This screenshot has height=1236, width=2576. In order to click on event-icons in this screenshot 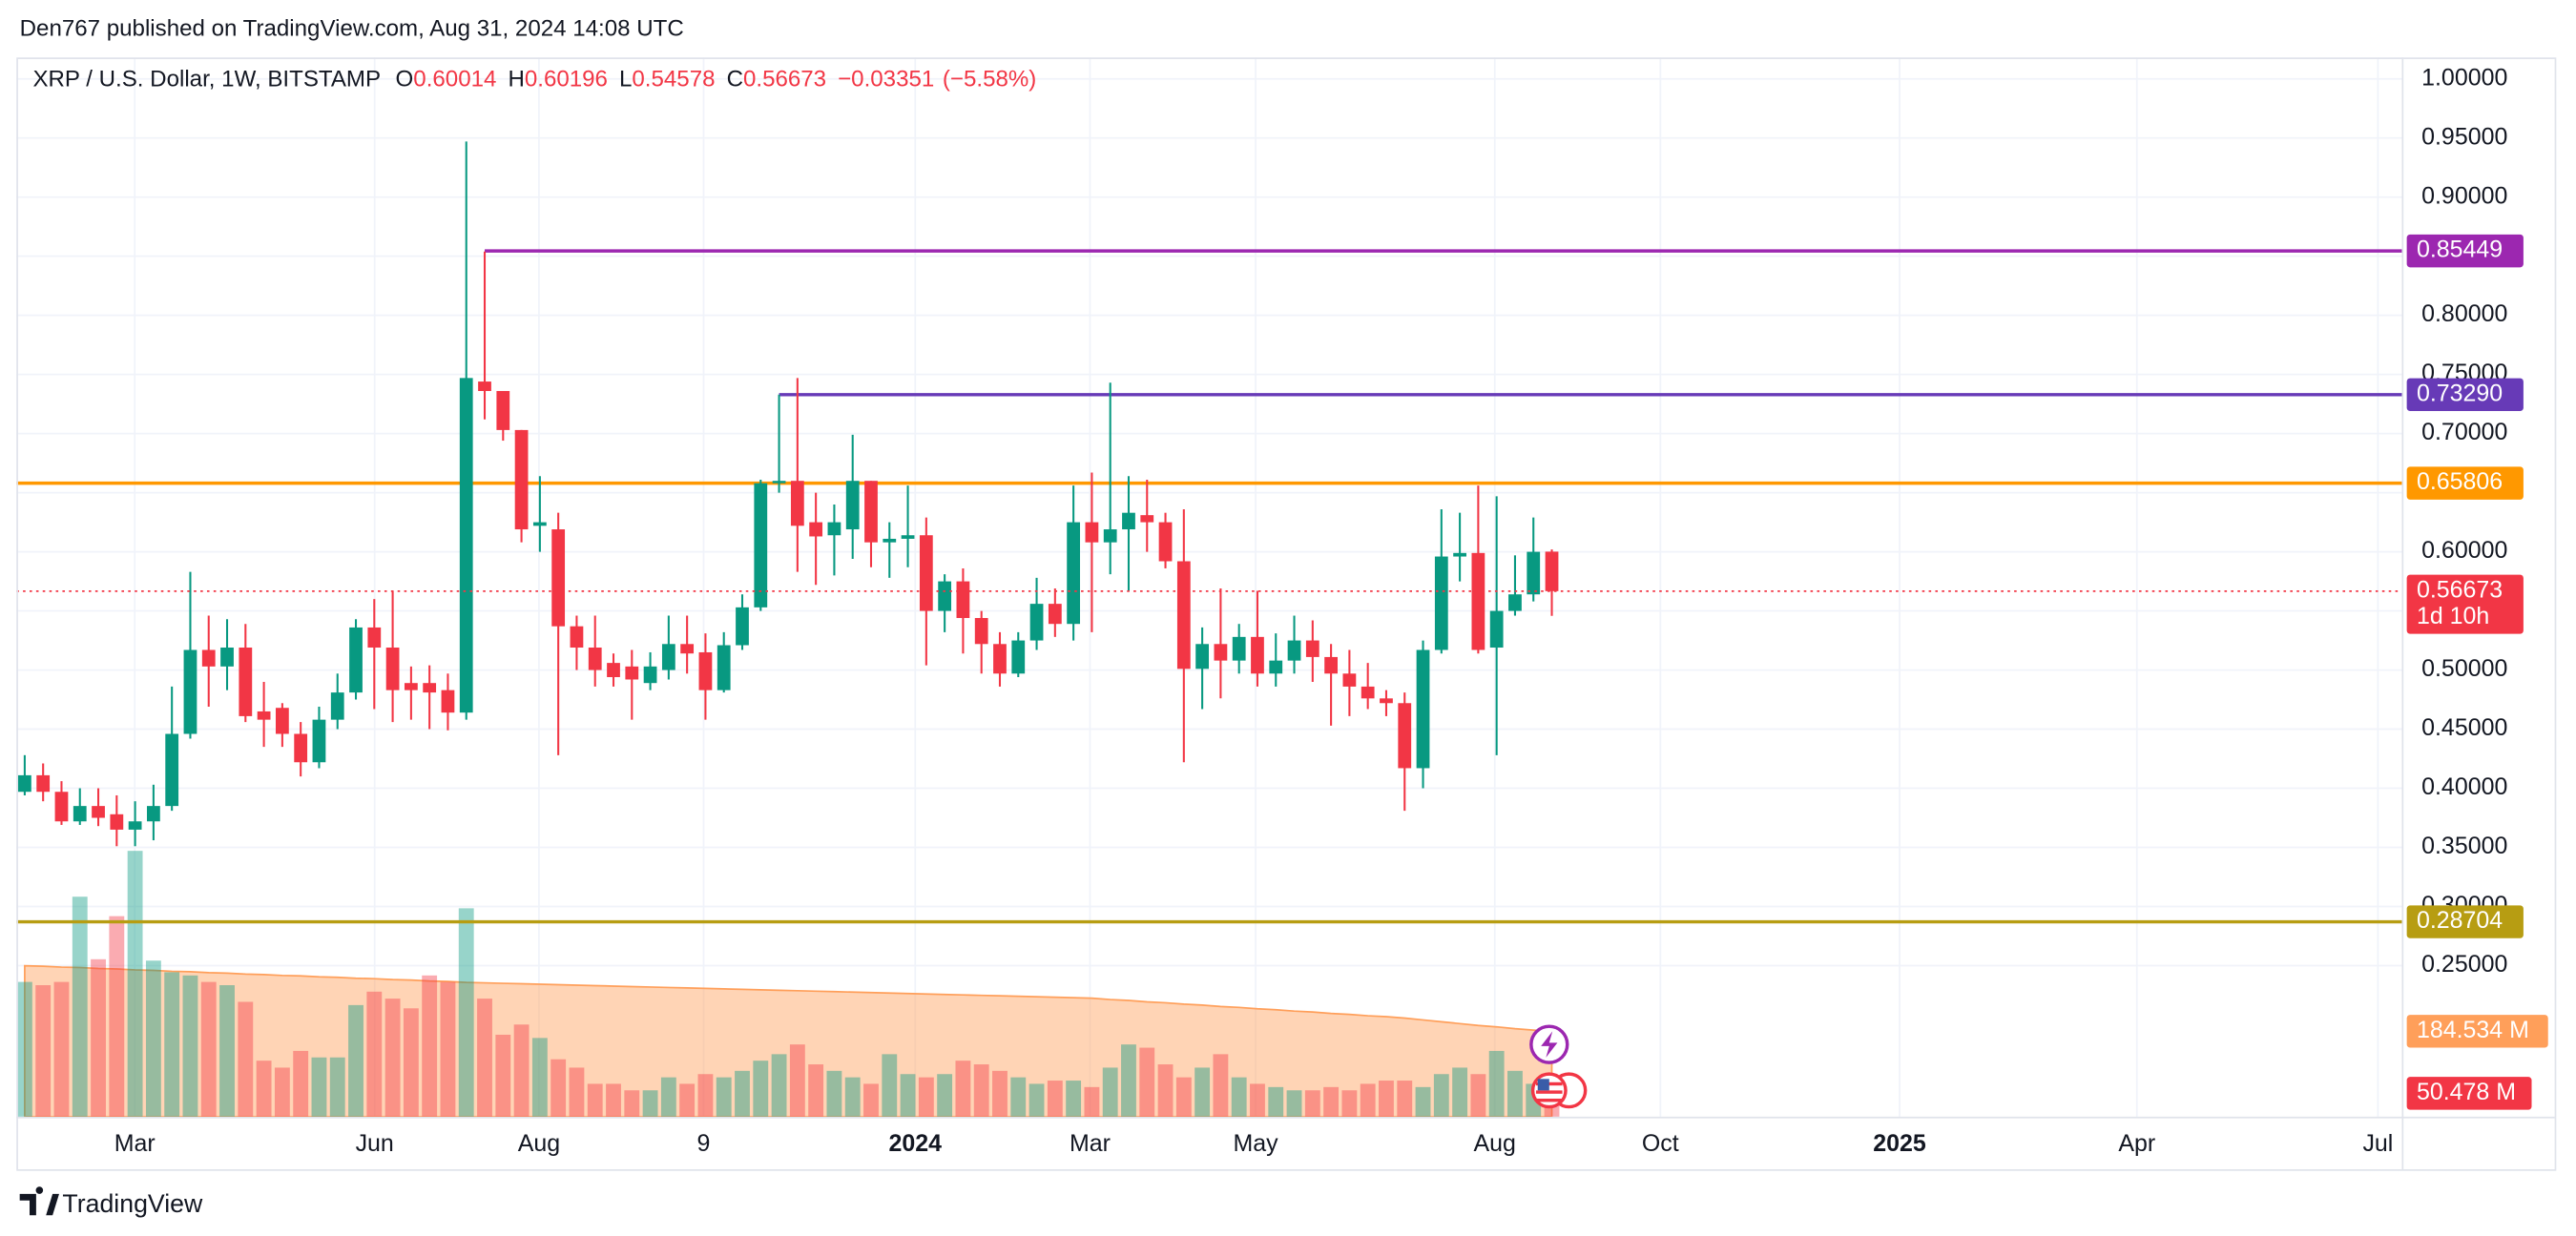, I will do `click(1558, 1066)`.